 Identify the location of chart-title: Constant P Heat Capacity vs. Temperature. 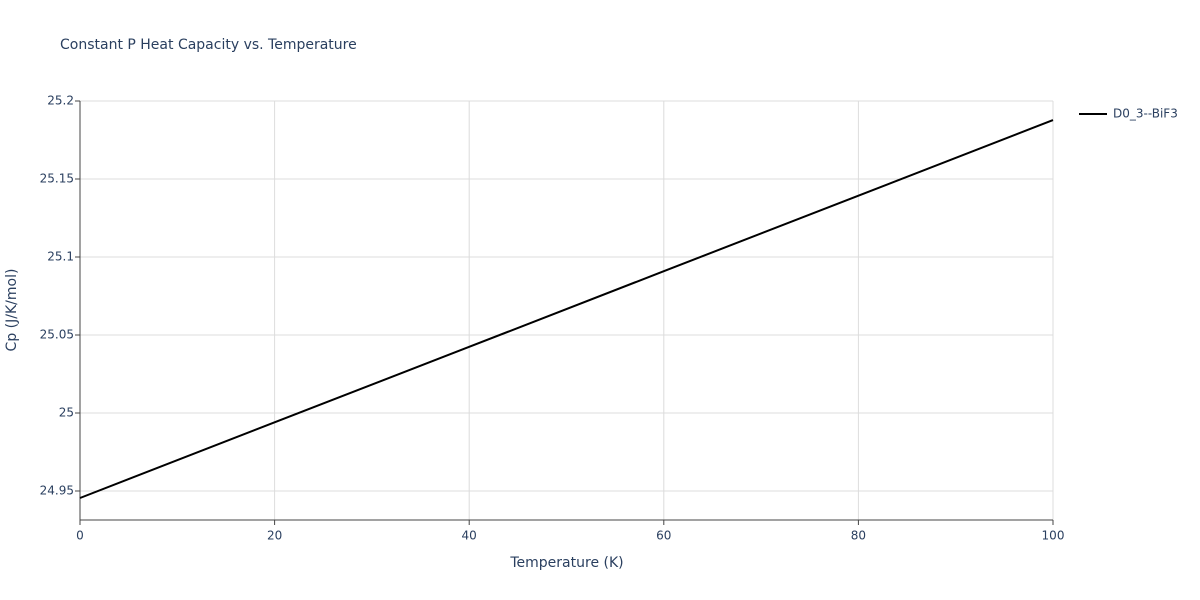
(208, 45).